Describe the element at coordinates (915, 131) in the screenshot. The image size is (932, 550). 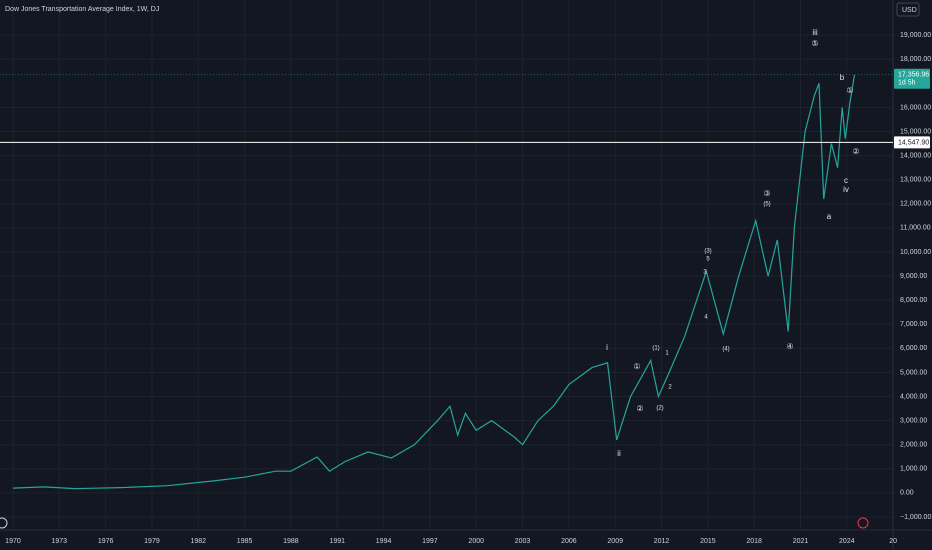
I see `y-tick-label: 15,000.00` at that location.